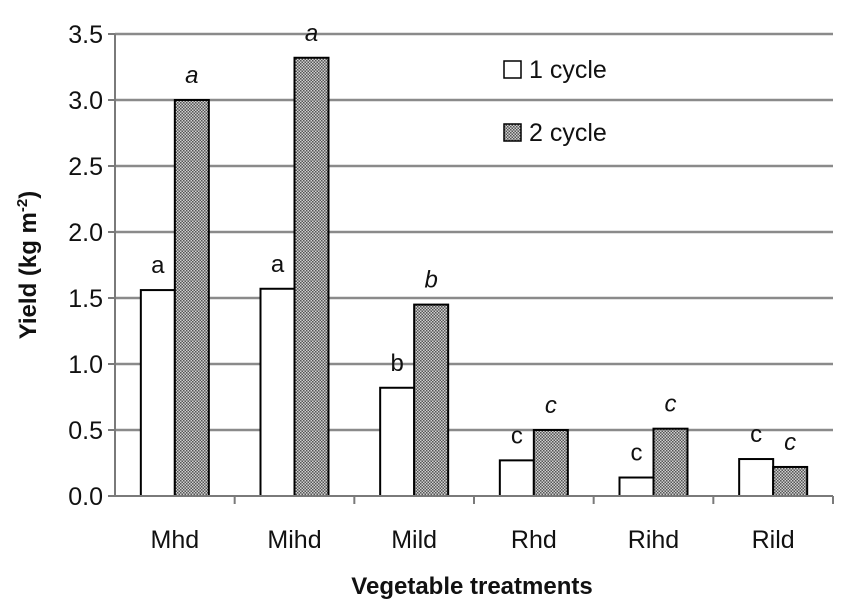  What do you see at coordinates (534, 540) in the screenshot?
I see `x-tick-label-rhd: Rhd` at bounding box center [534, 540].